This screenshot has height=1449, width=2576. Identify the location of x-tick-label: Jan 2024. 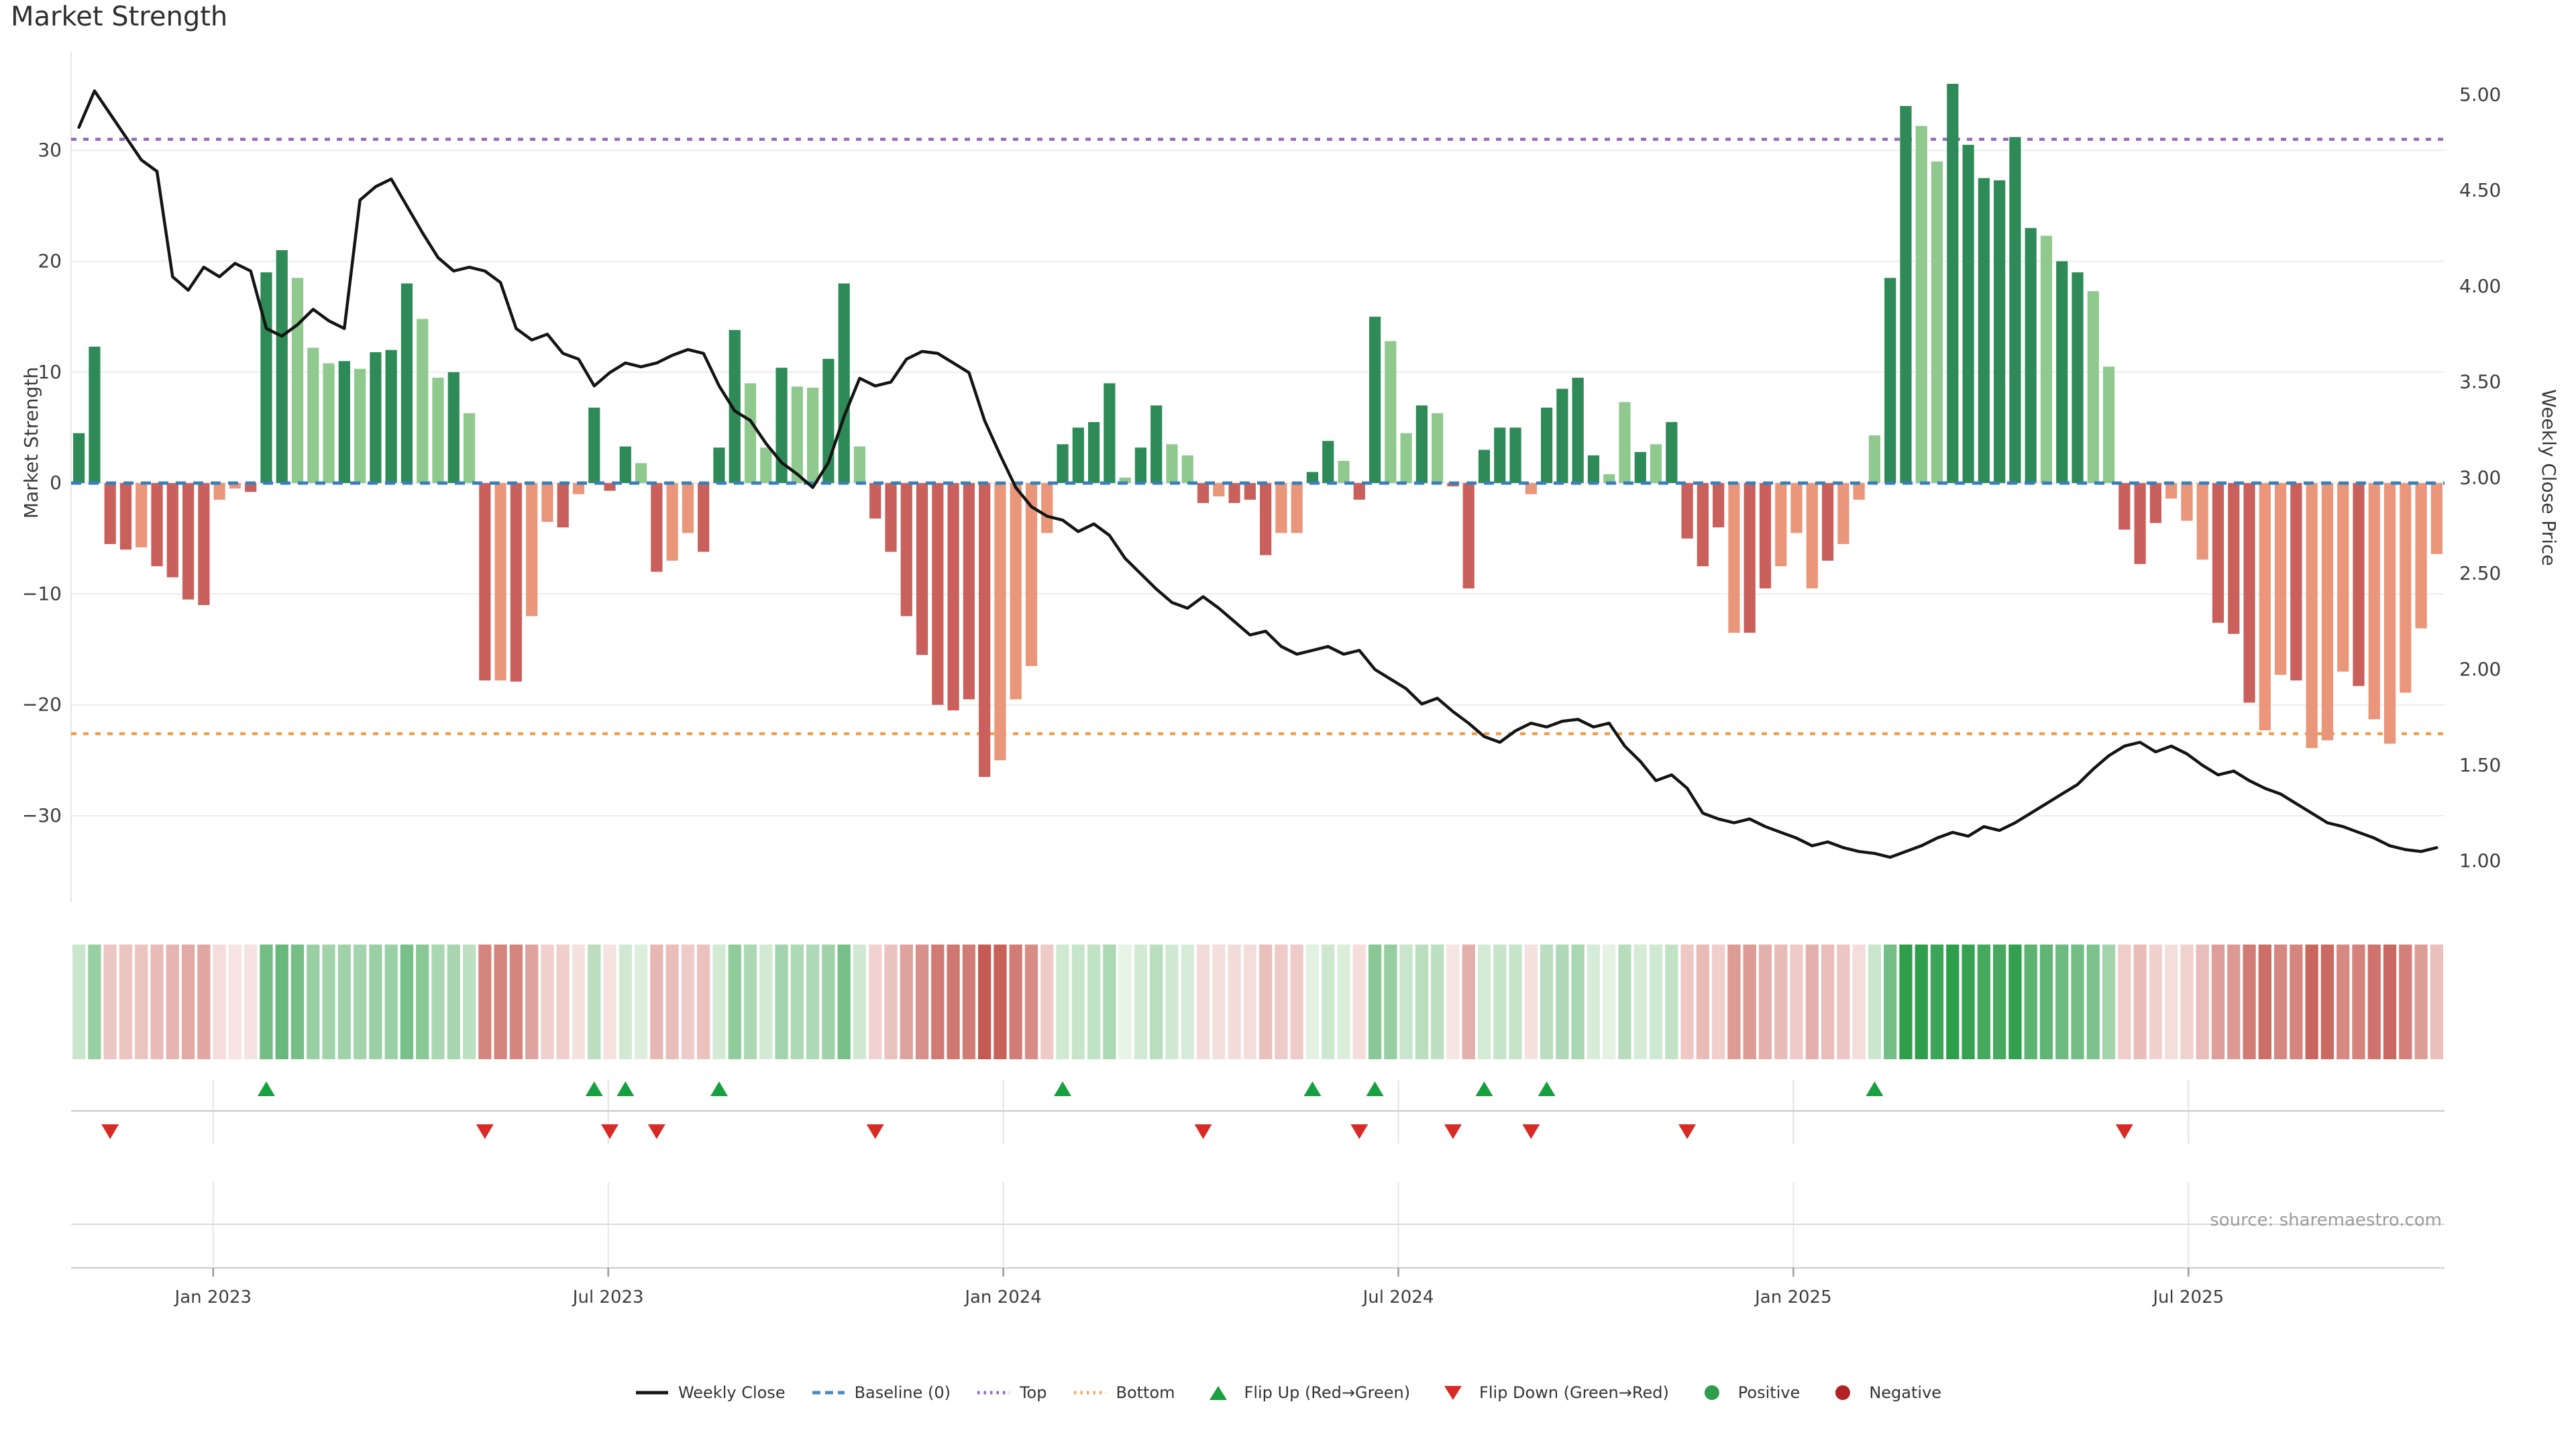
(1002, 1297).